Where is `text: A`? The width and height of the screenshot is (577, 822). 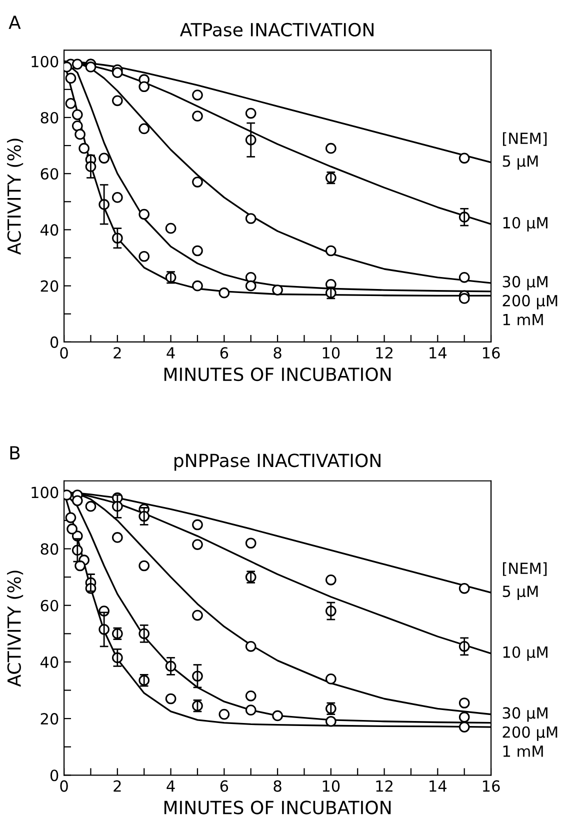
text: A is located at coordinates (14, 22).